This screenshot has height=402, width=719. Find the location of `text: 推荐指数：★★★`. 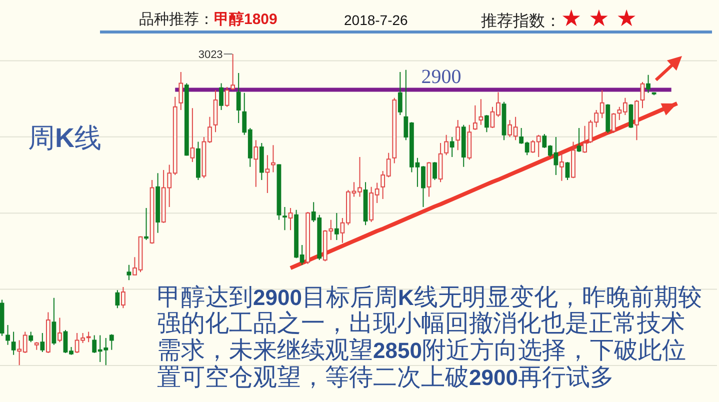

text: 推荐指数：★★★ is located at coordinates (562, 20).